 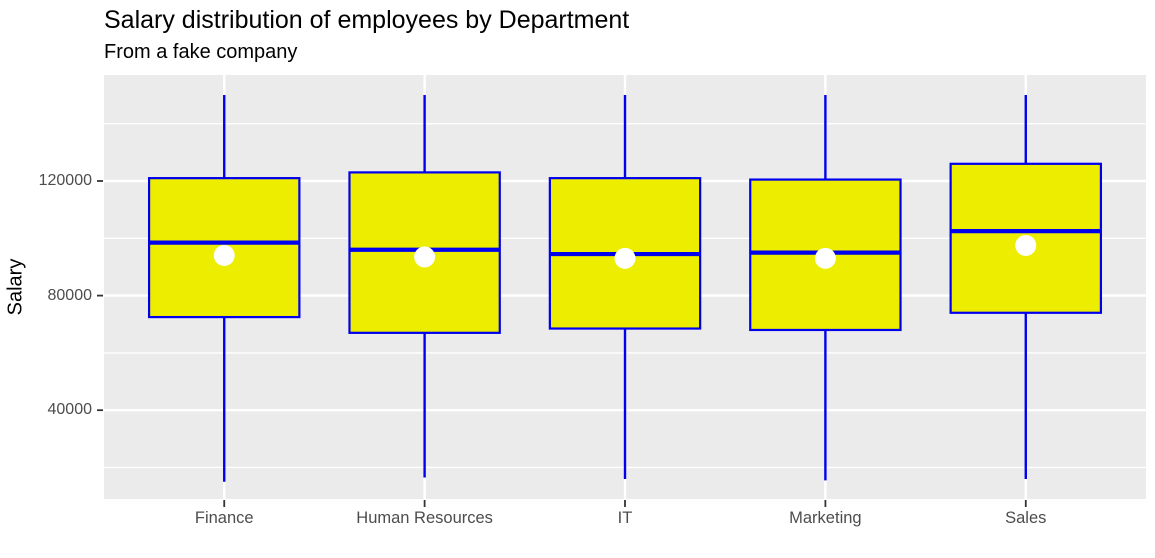 What do you see at coordinates (70, 295) in the screenshot?
I see `y-tick-label: 80000` at bounding box center [70, 295].